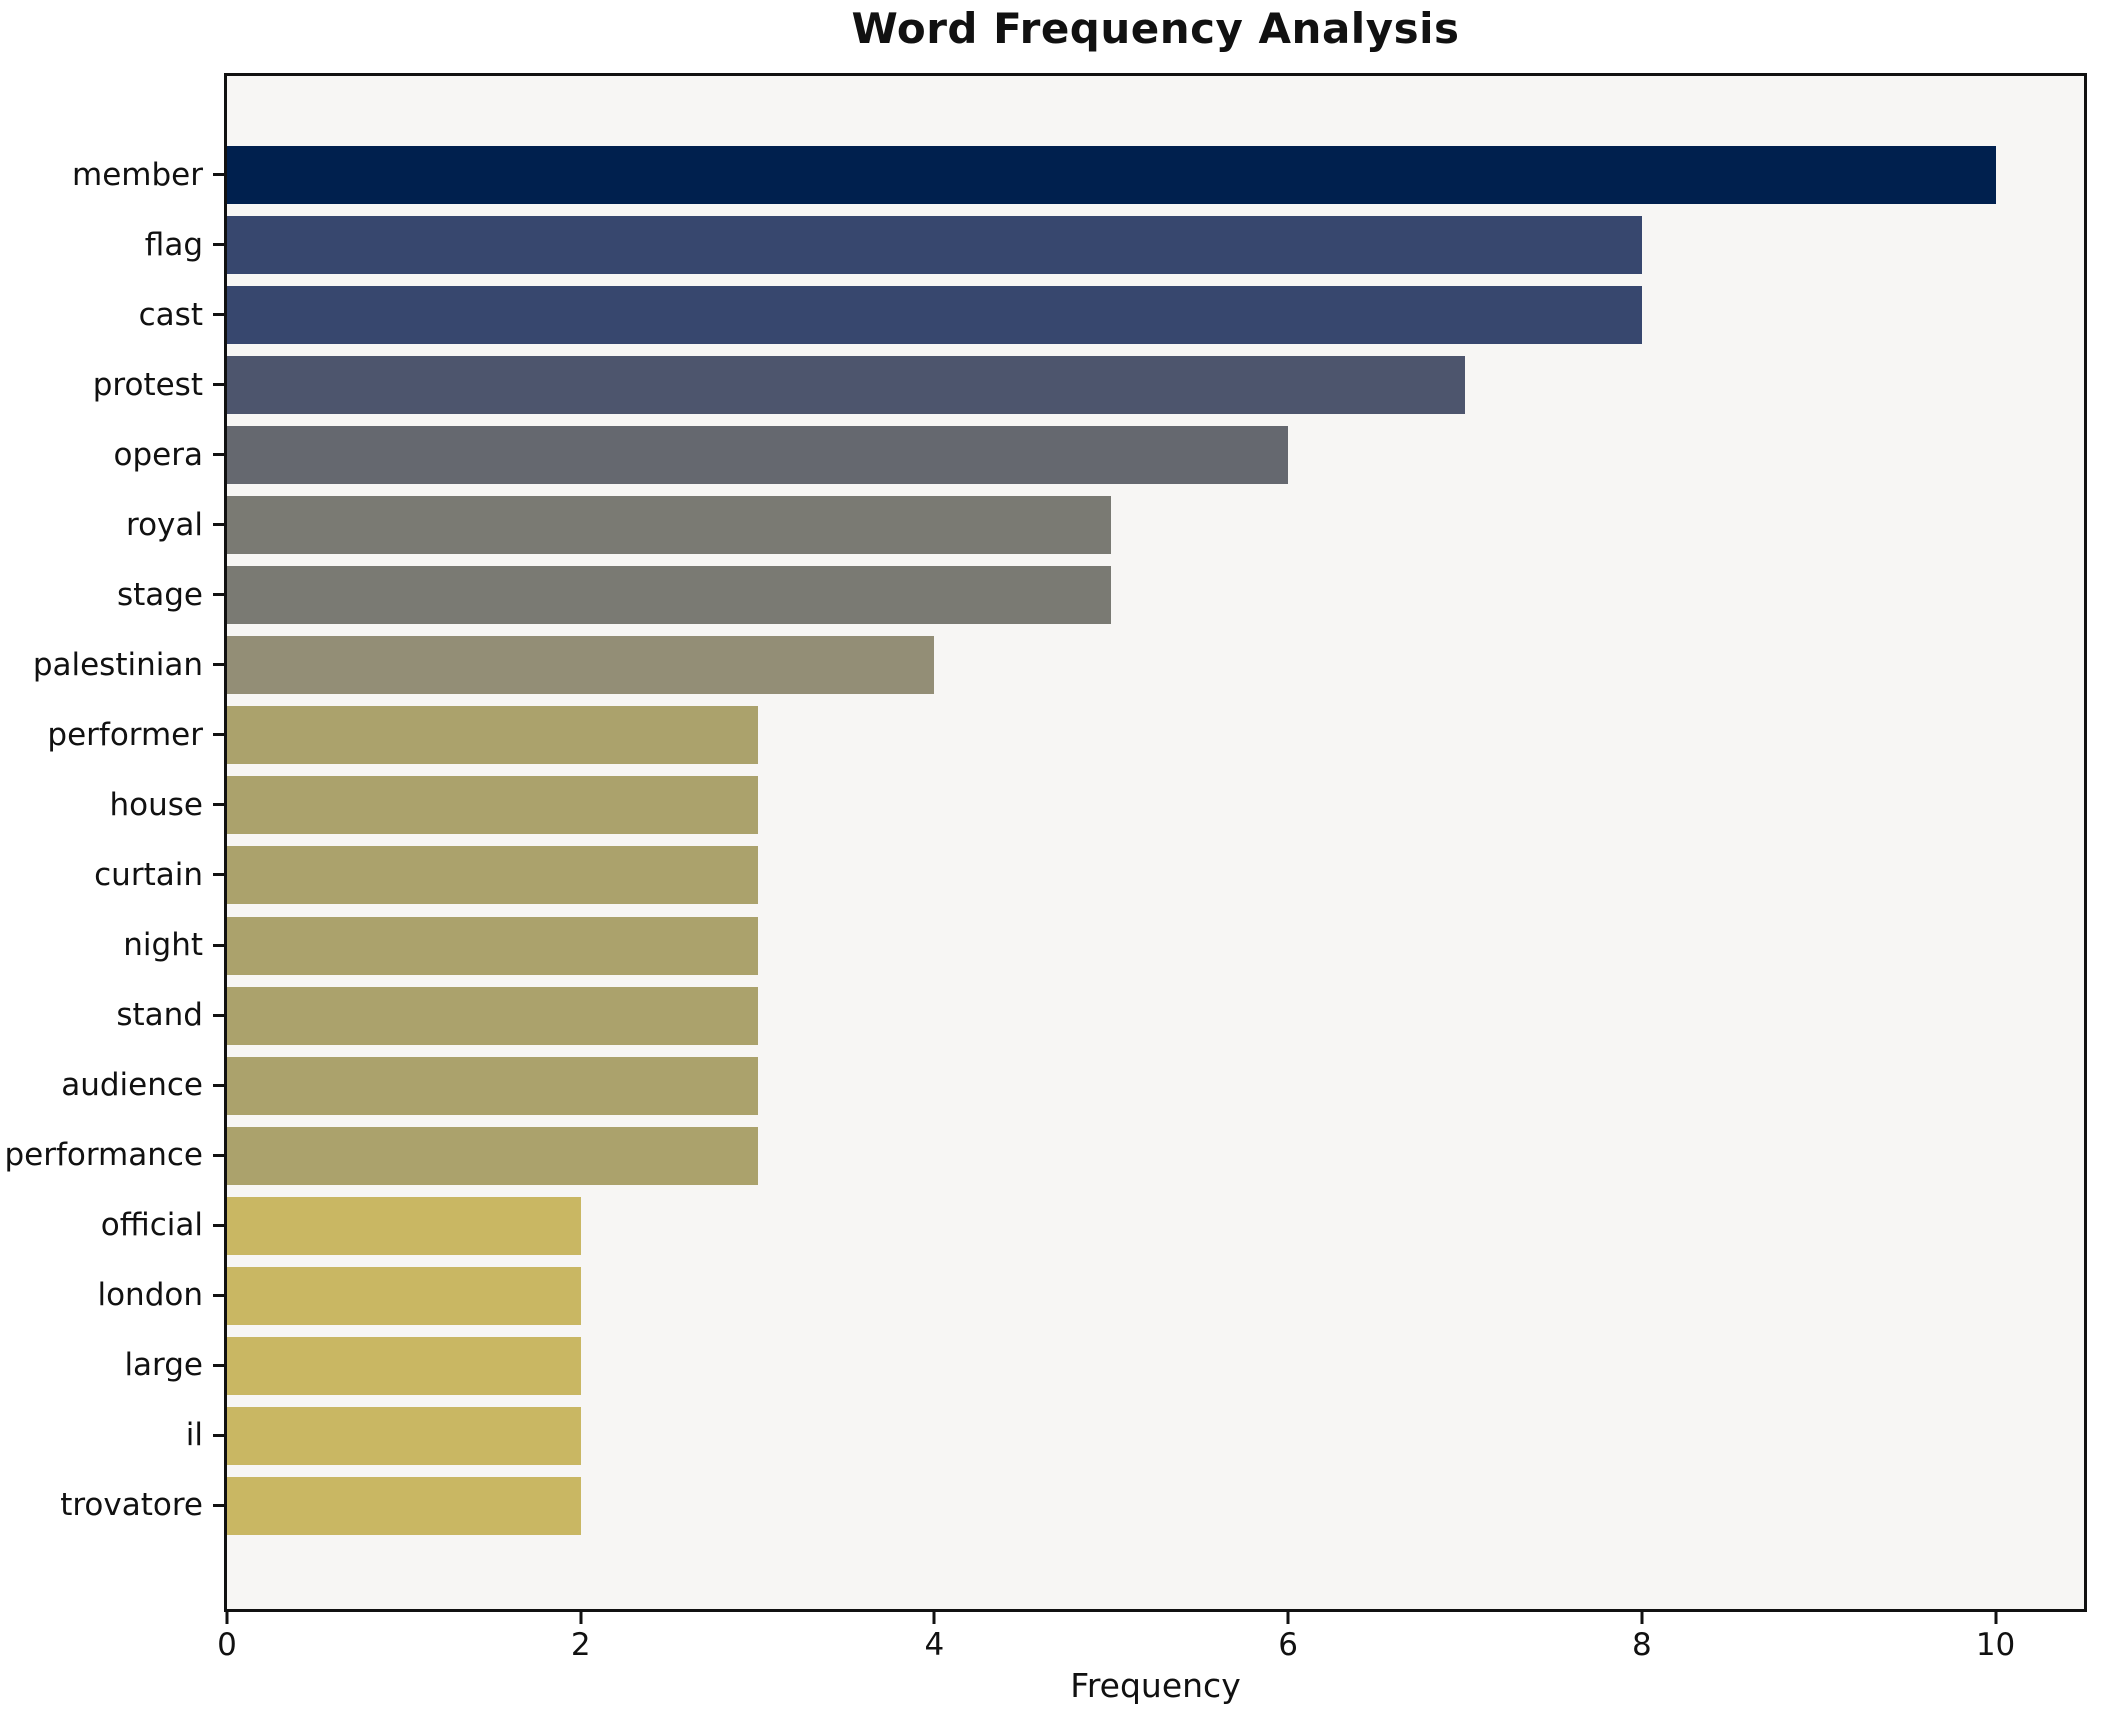 This screenshot has width=2106, height=1722. What do you see at coordinates (1104, 1366) in the screenshot?
I see `bar-row: large` at bounding box center [1104, 1366].